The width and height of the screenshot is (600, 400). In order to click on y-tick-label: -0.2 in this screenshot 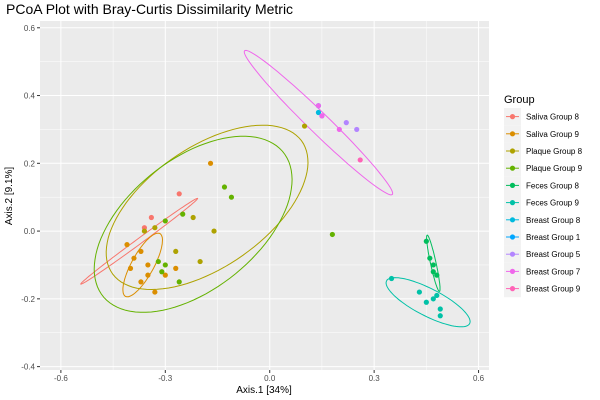, I will do `click(28, 299)`.